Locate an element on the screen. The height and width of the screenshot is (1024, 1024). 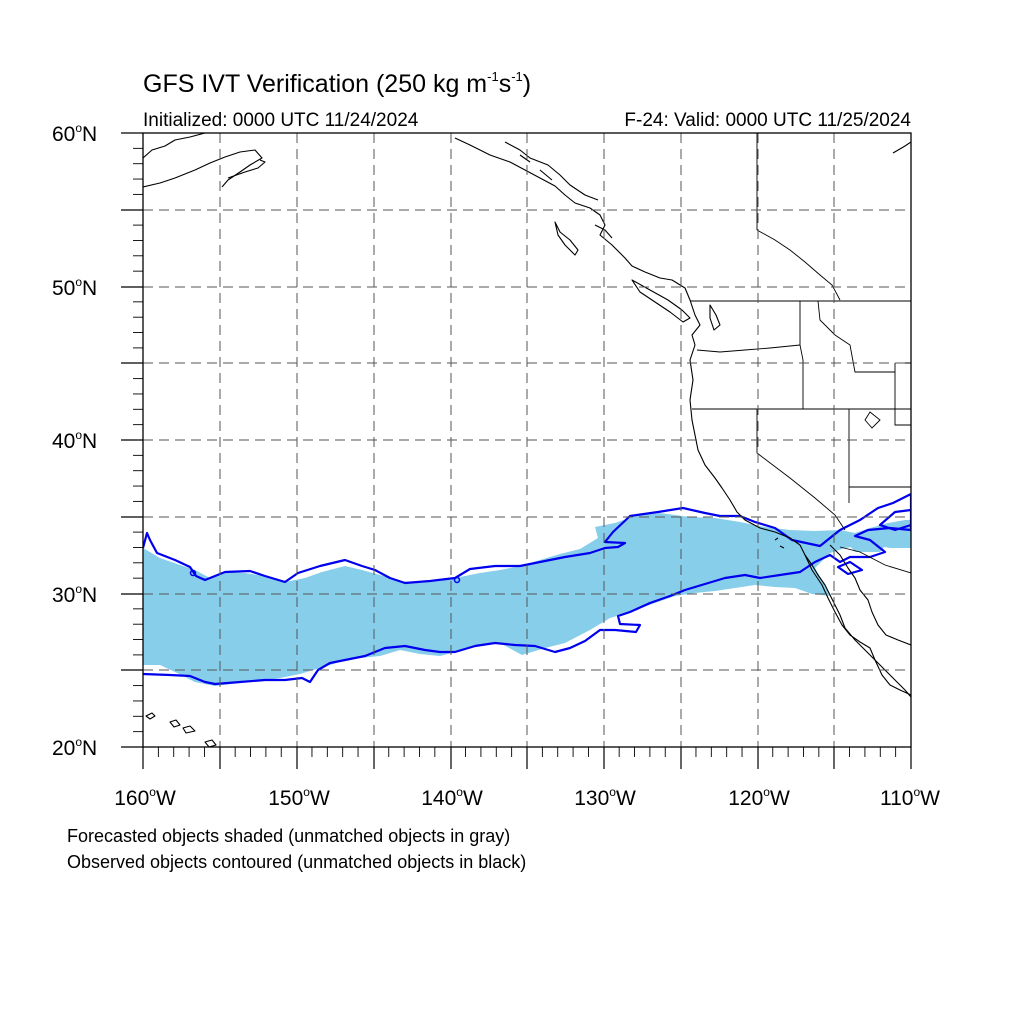
title-exp1: -1 is located at coordinates (493, 76).